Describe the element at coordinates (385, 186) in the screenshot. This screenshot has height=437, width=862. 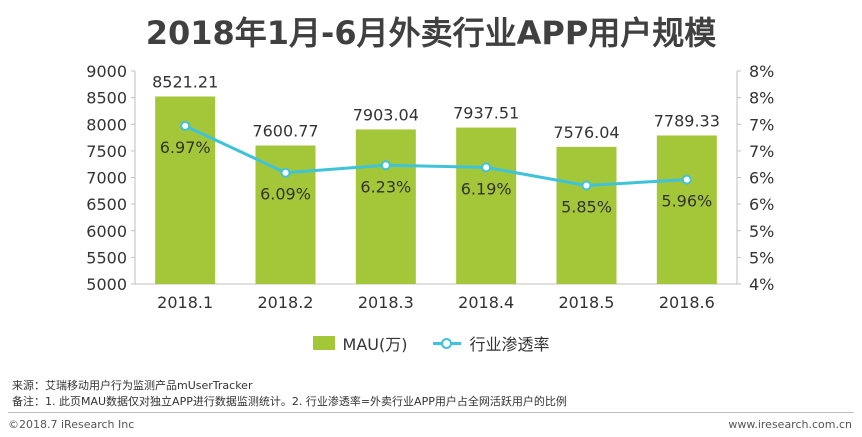
I see `penetration-value-label: 6.23%` at that location.